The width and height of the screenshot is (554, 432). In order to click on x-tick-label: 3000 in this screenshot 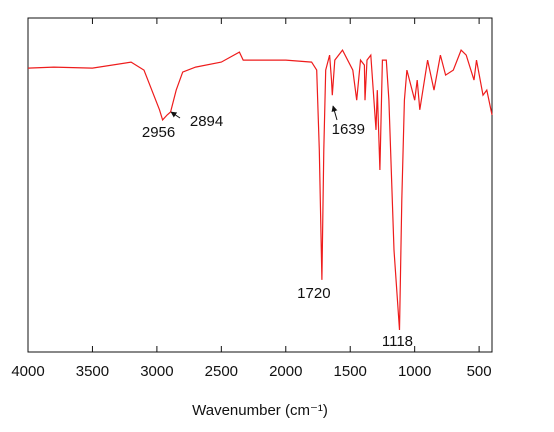, I will do `click(156, 371)`.